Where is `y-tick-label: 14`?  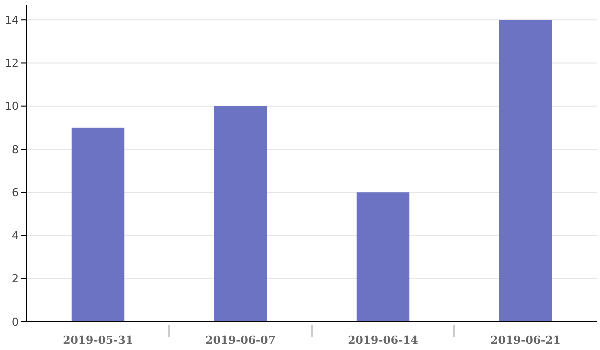
y-tick-label: 14 is located at coordinates (12, 20).